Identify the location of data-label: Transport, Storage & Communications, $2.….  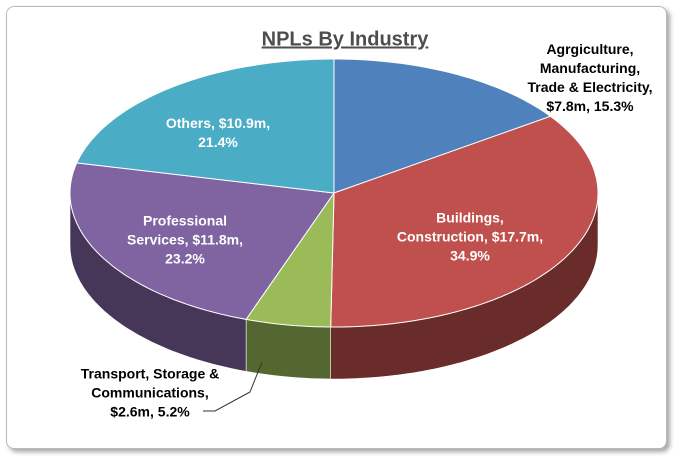
(150, 392).